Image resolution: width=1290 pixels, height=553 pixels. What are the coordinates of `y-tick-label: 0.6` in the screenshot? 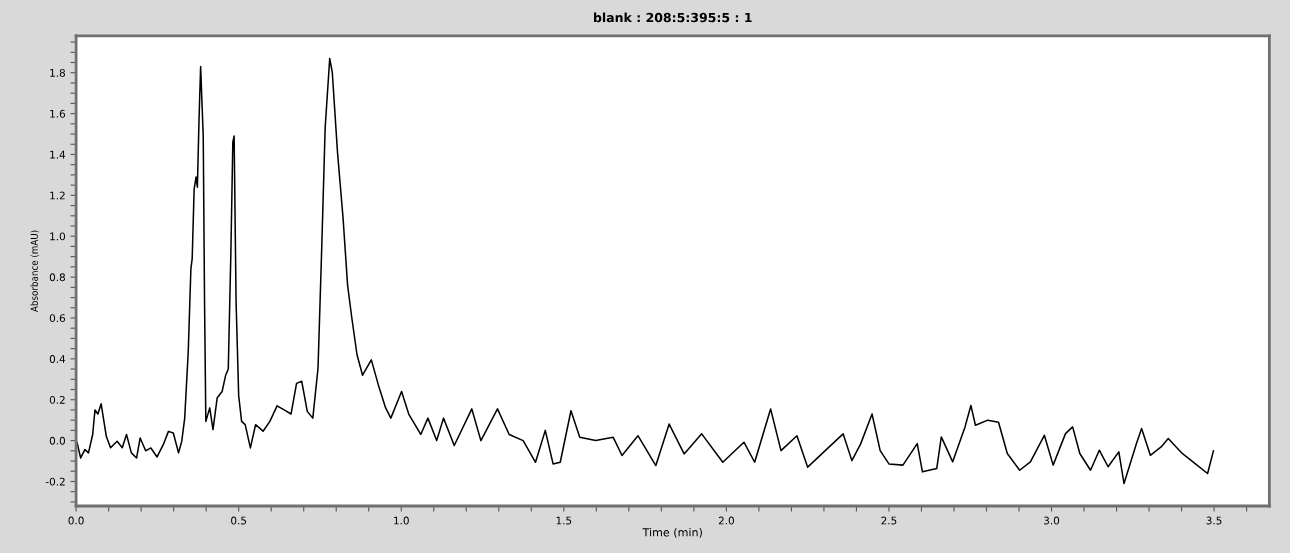 It's located at (57, 318).